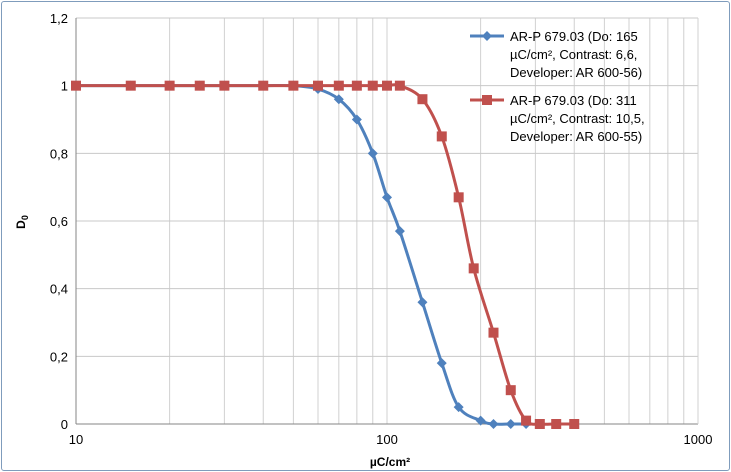 The image size is (731, 472). Describe the element at coordinates (59, 289) in the screenshot. I see `y-tick-label: 0,4` at that location.